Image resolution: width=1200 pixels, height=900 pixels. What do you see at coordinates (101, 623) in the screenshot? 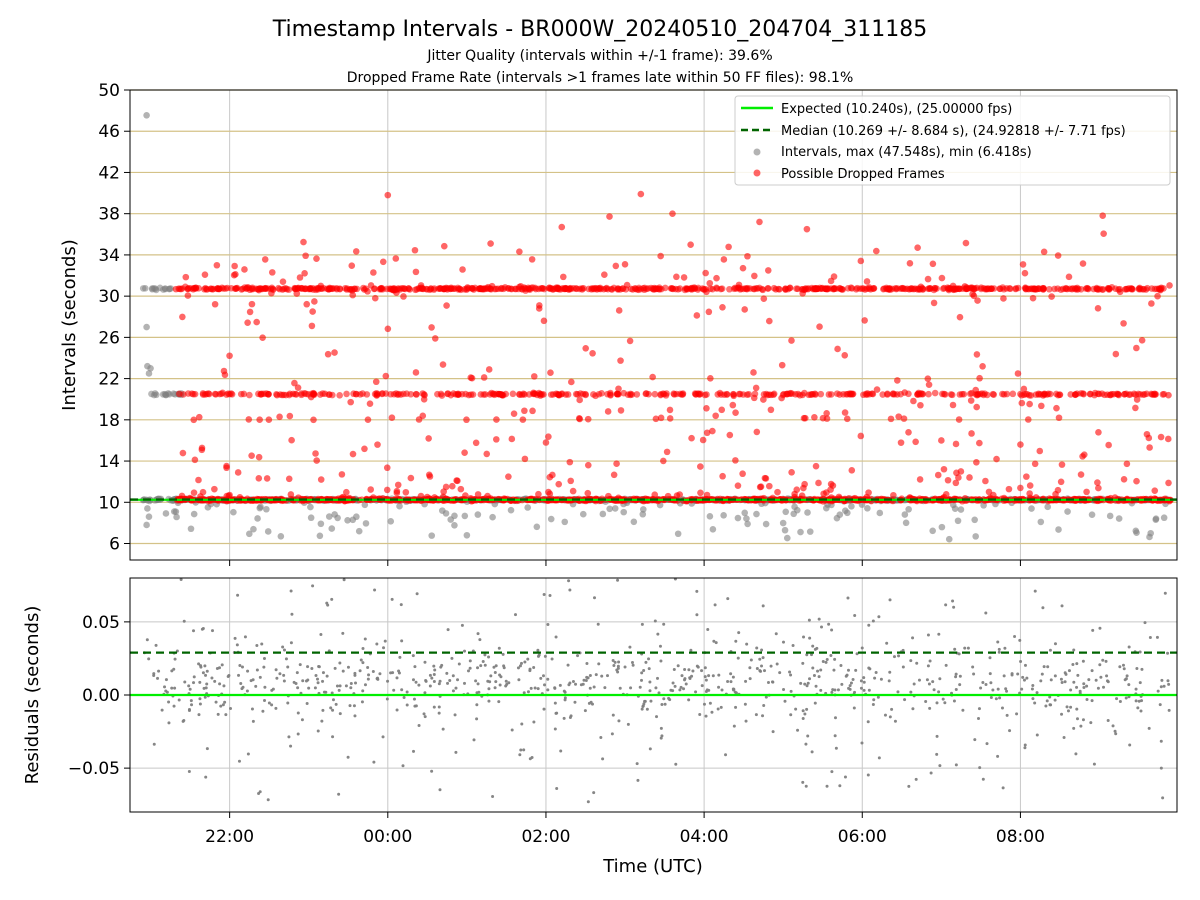
I see `bottom-y-tick-label: 0.05` at bounding box center [101, 623].